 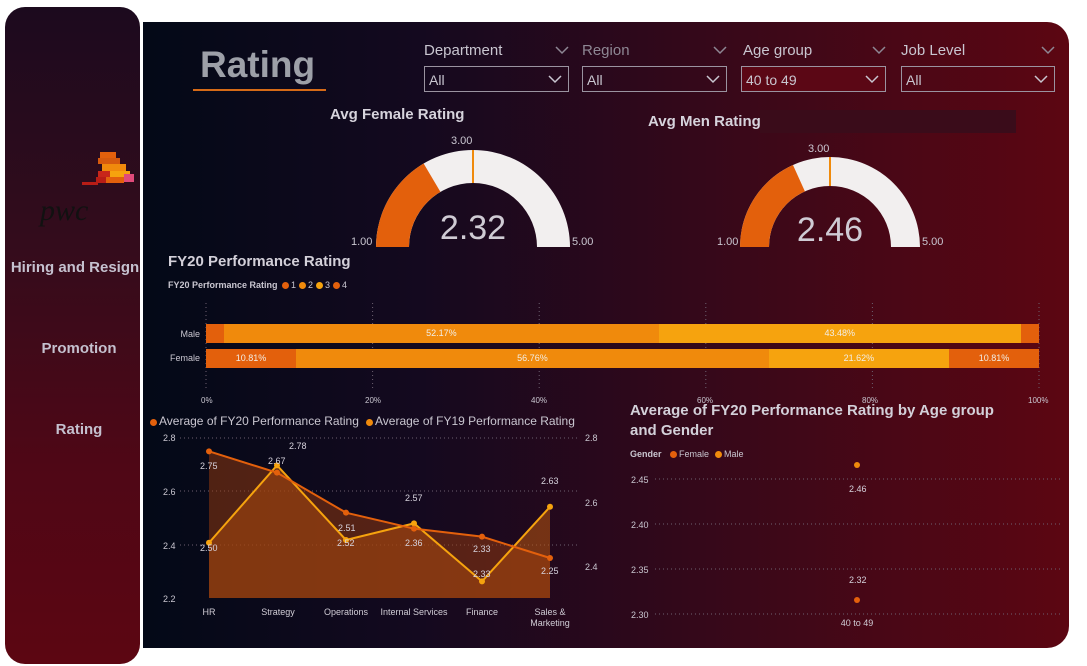 I want to click on area-legend-fy20: Average of FY20 Performance Rating, so click(x=254, y=421).